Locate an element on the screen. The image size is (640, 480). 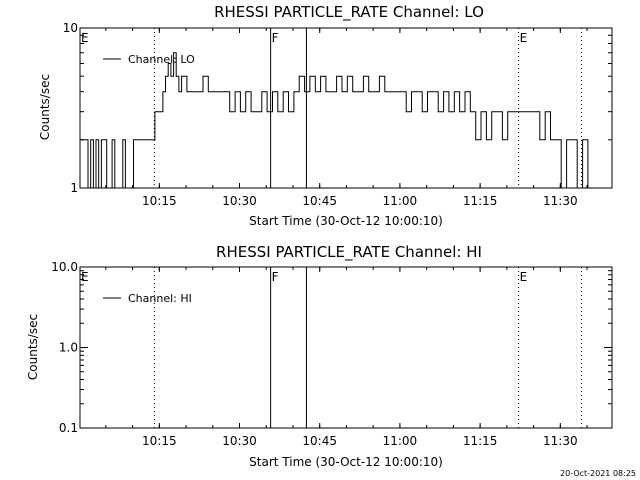
chart-lo-xtick-label-0: 10:15 is located at coordinates (159, 201).